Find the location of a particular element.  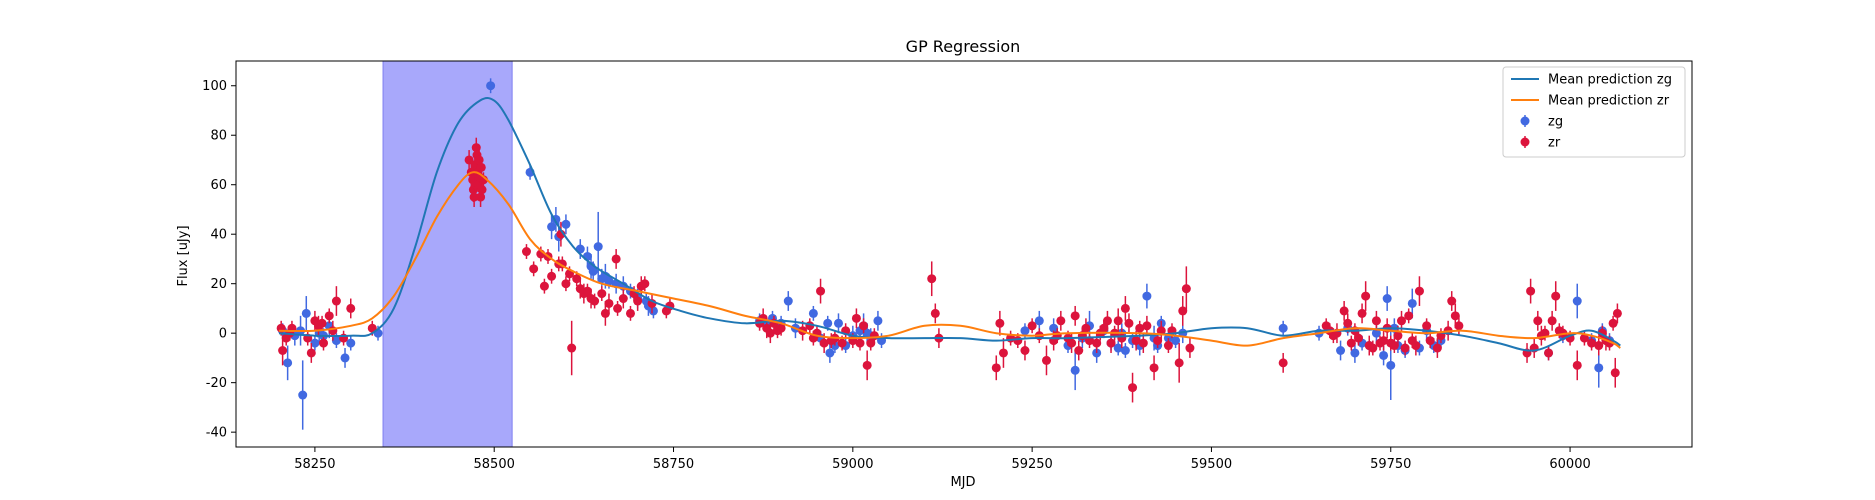

x-tick-label: 58250 is located at coordinates (314, 464).